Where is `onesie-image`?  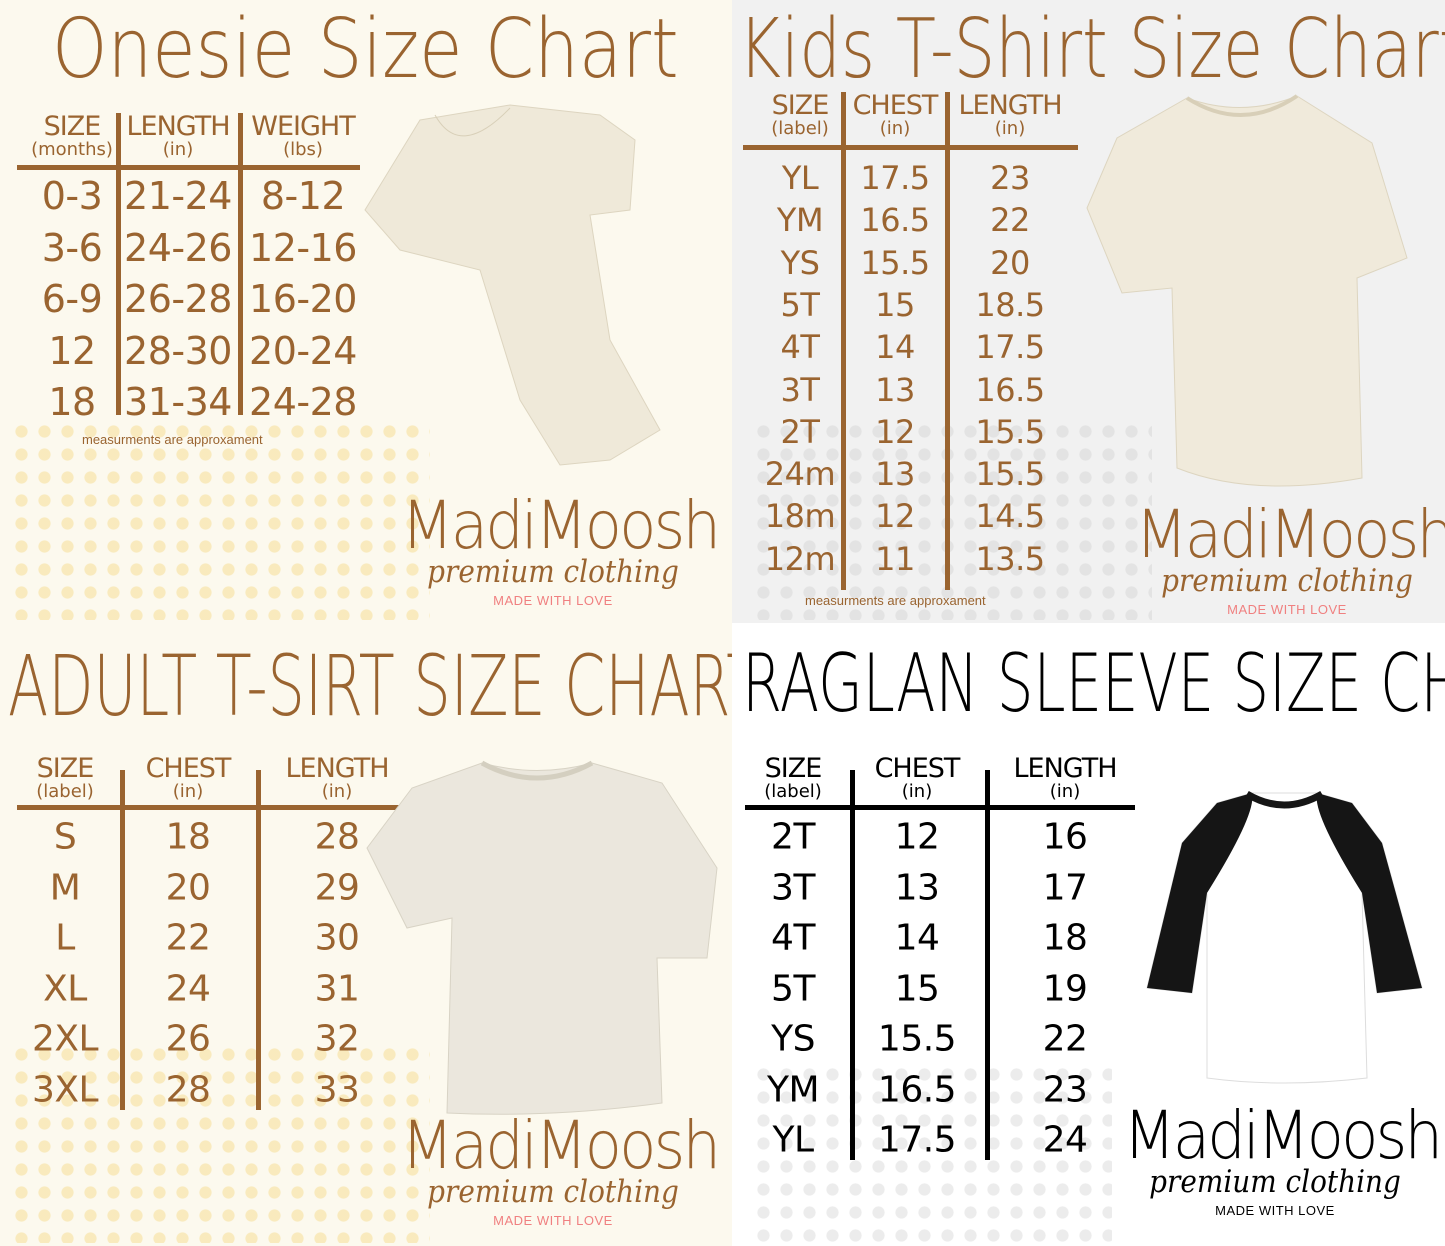
onesie-image is located at coordinates (512, 285).